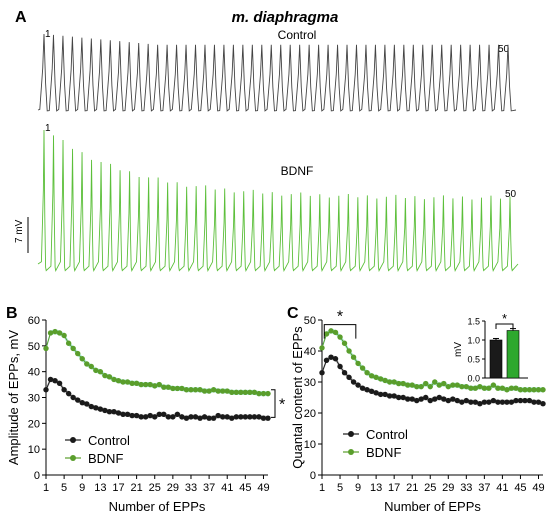  Describe the element at coordinates (109, 440) in the screenshot. I see `legend-label: Control` at that location.